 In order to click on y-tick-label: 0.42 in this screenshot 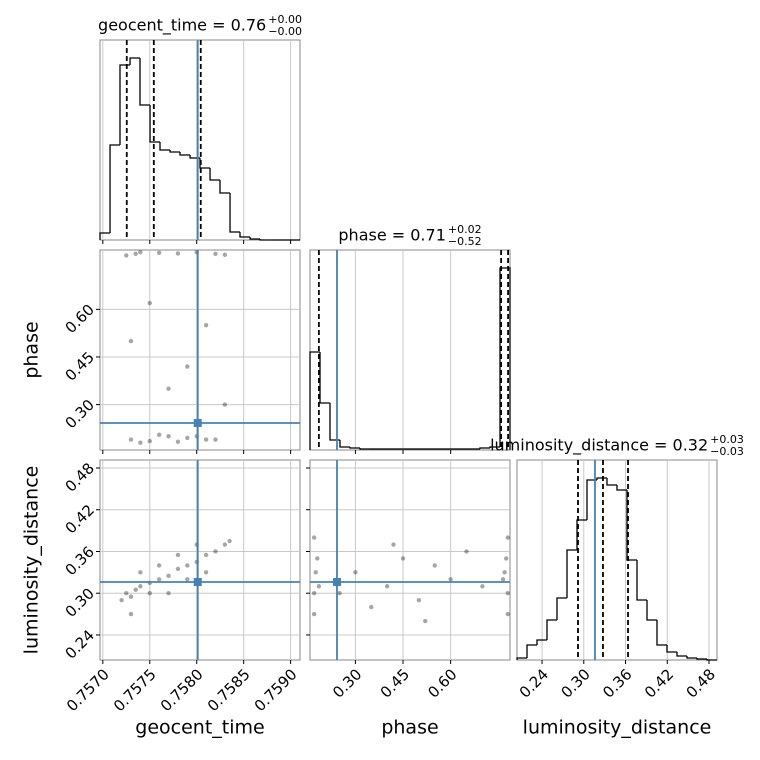, I will do `click(80, 519)`.